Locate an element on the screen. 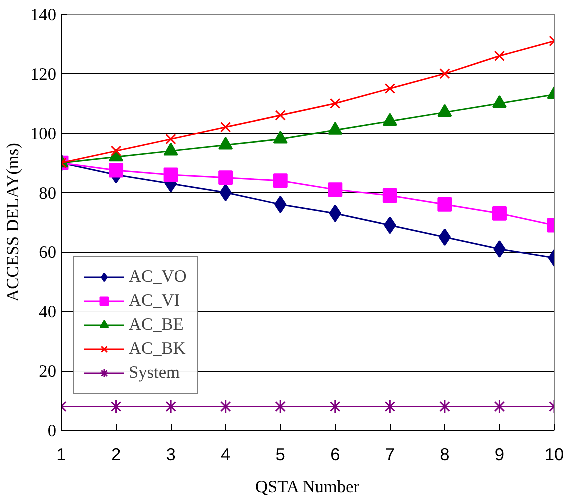 The height and width of the screenshot is (499, 570). x-tick-label: 9 is located at coordinates (499, 454).